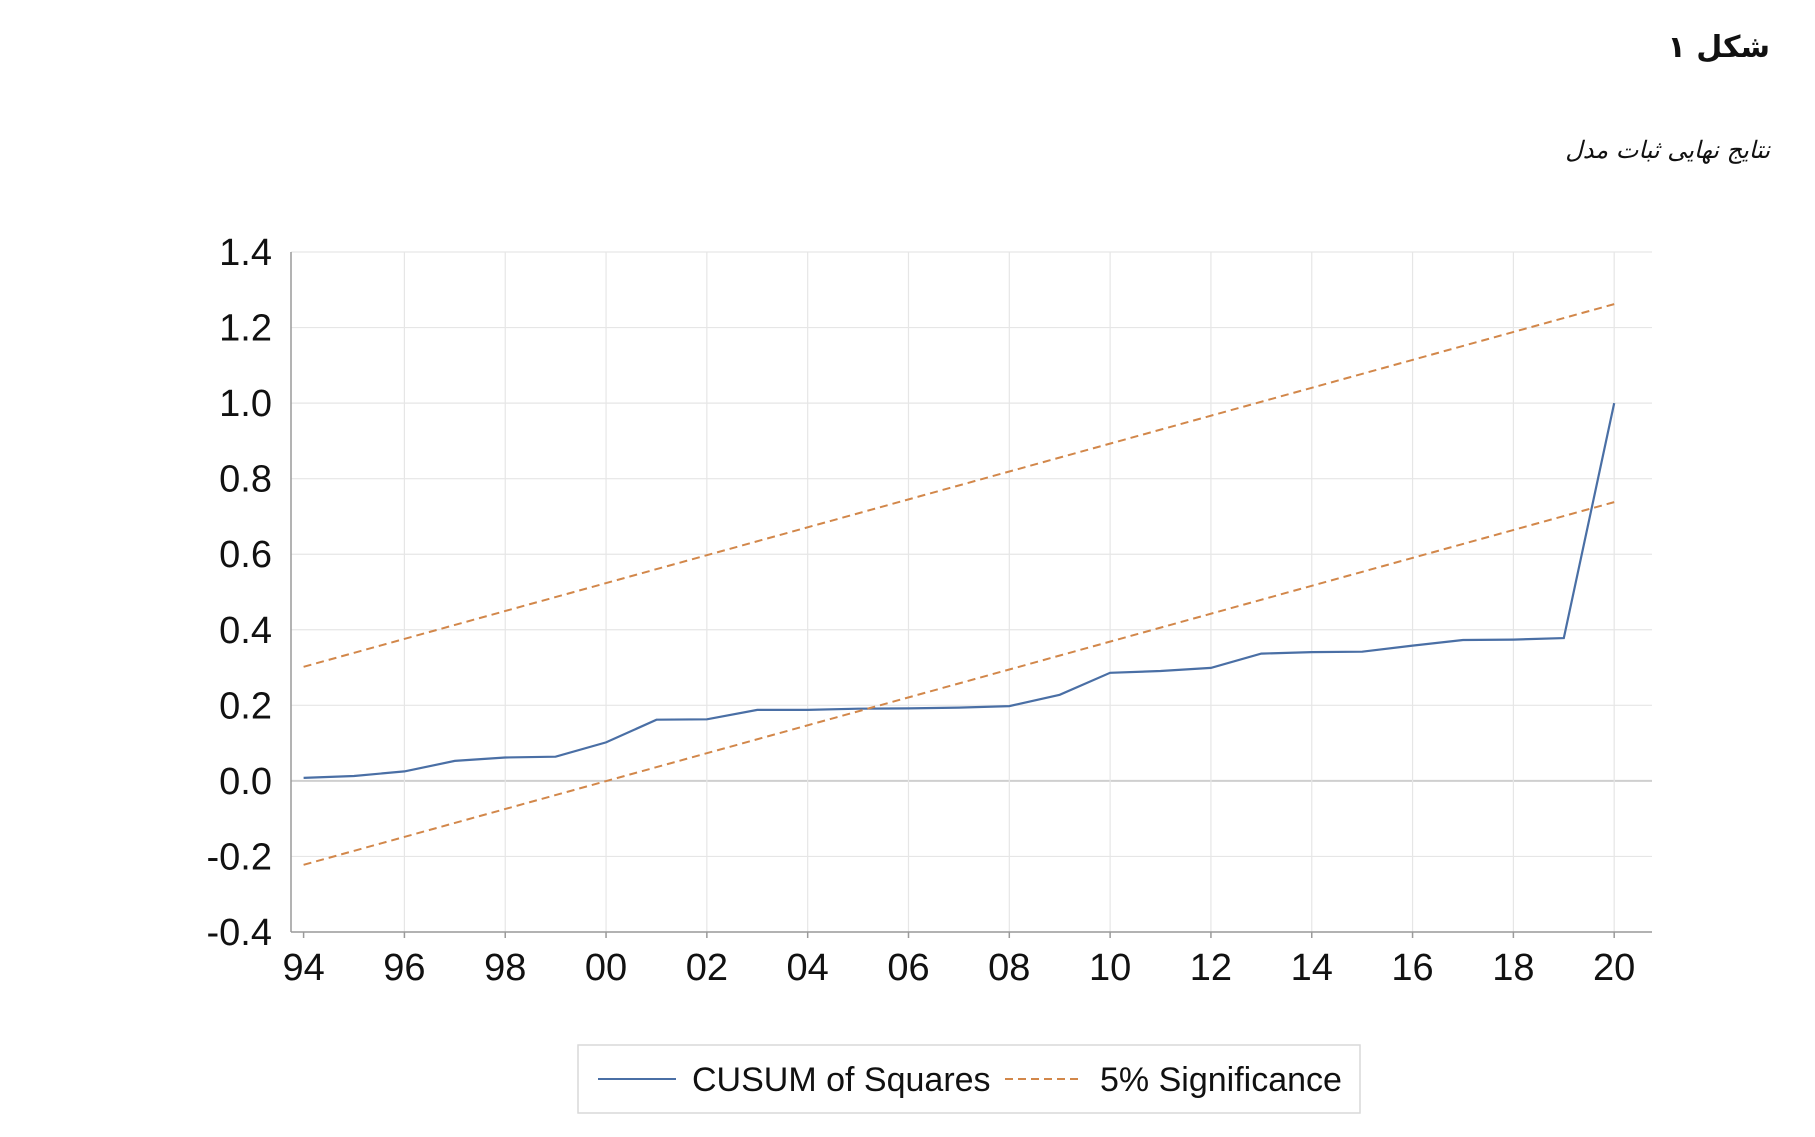  What do you see at coordinates (239, 933) in the screenshot?
I see `y-tick-label: -0.4` at bounding box center [239, 933].